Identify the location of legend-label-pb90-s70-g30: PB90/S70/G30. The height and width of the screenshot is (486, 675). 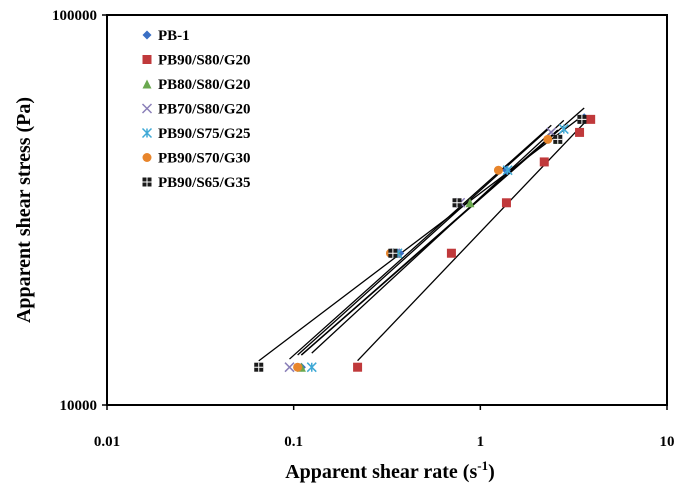
(204, 159).